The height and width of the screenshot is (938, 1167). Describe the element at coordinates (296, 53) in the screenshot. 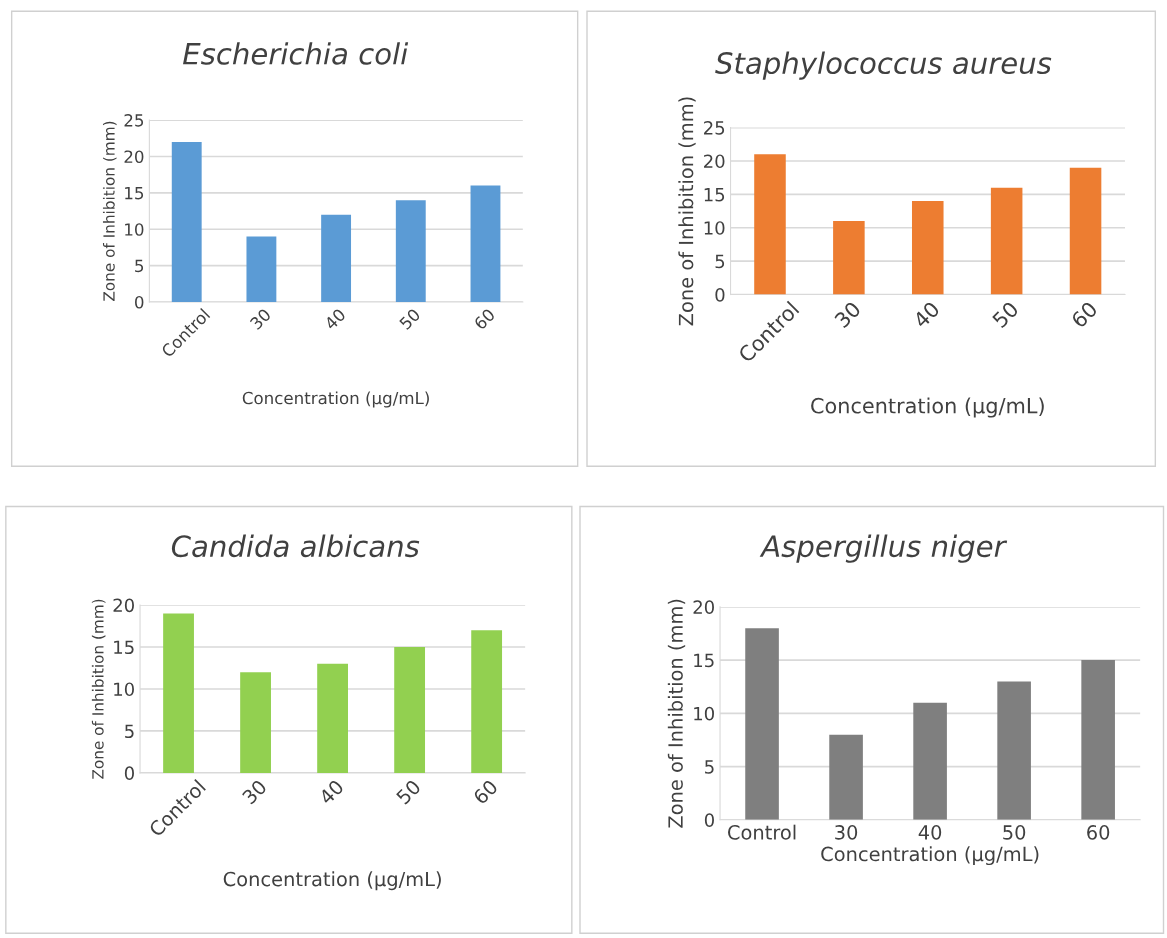

I see `chart-title: Escherichia coli` at that location.